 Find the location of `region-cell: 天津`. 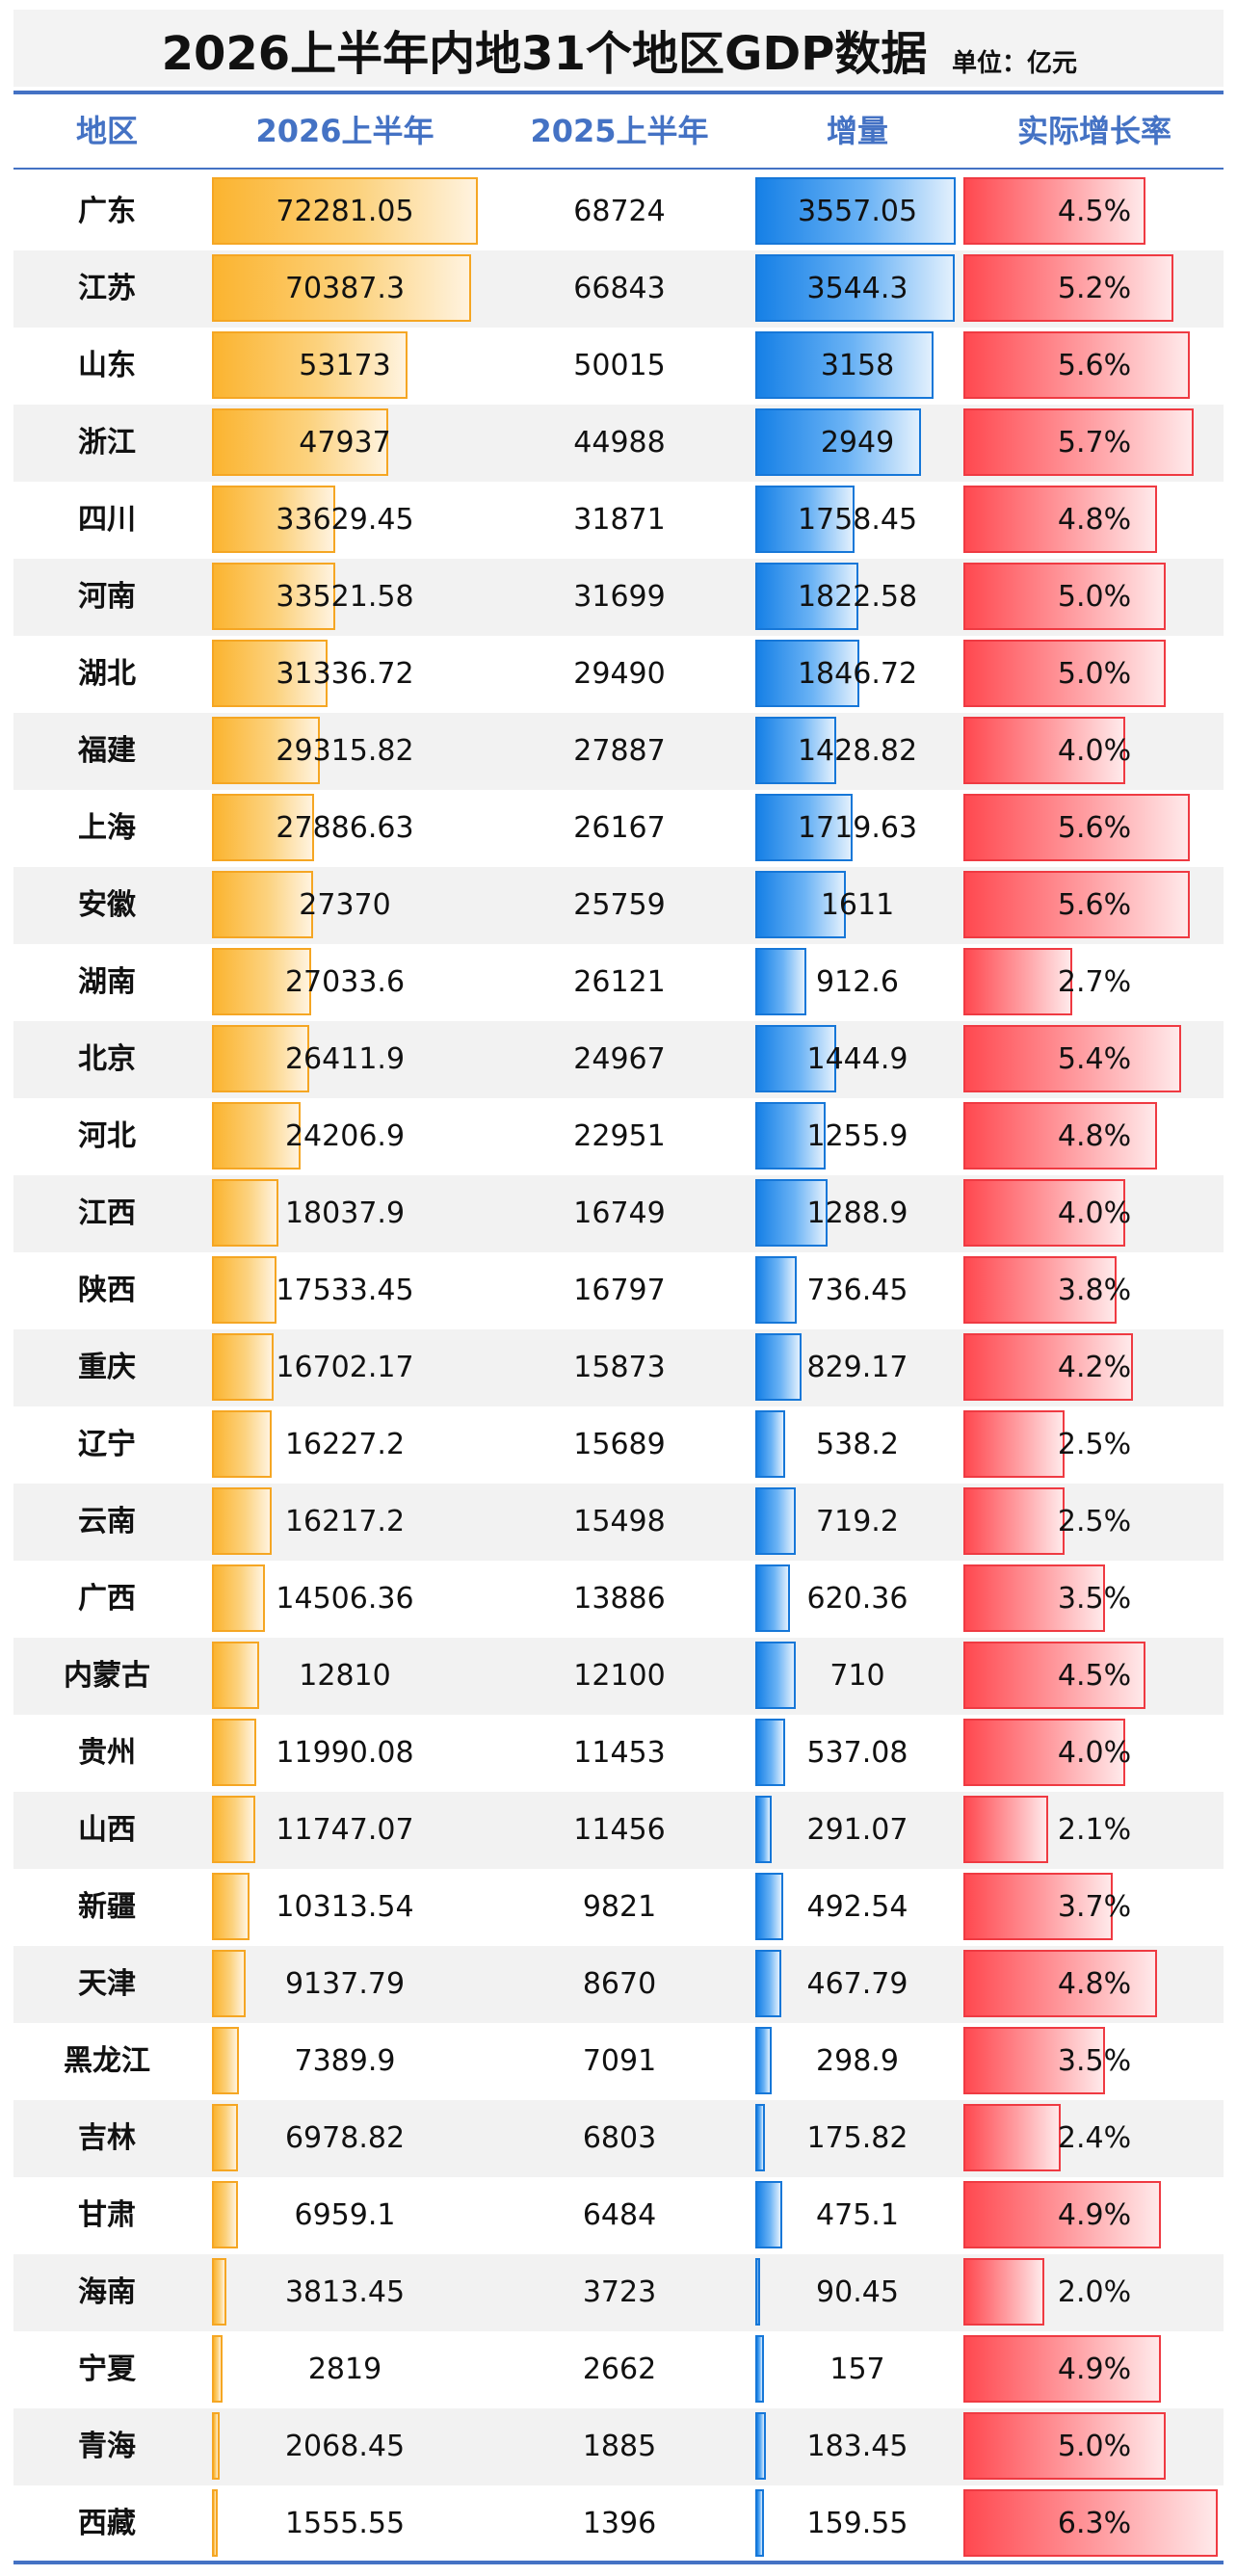

region-cell: 天津 is located at coordinates (107, 1984).